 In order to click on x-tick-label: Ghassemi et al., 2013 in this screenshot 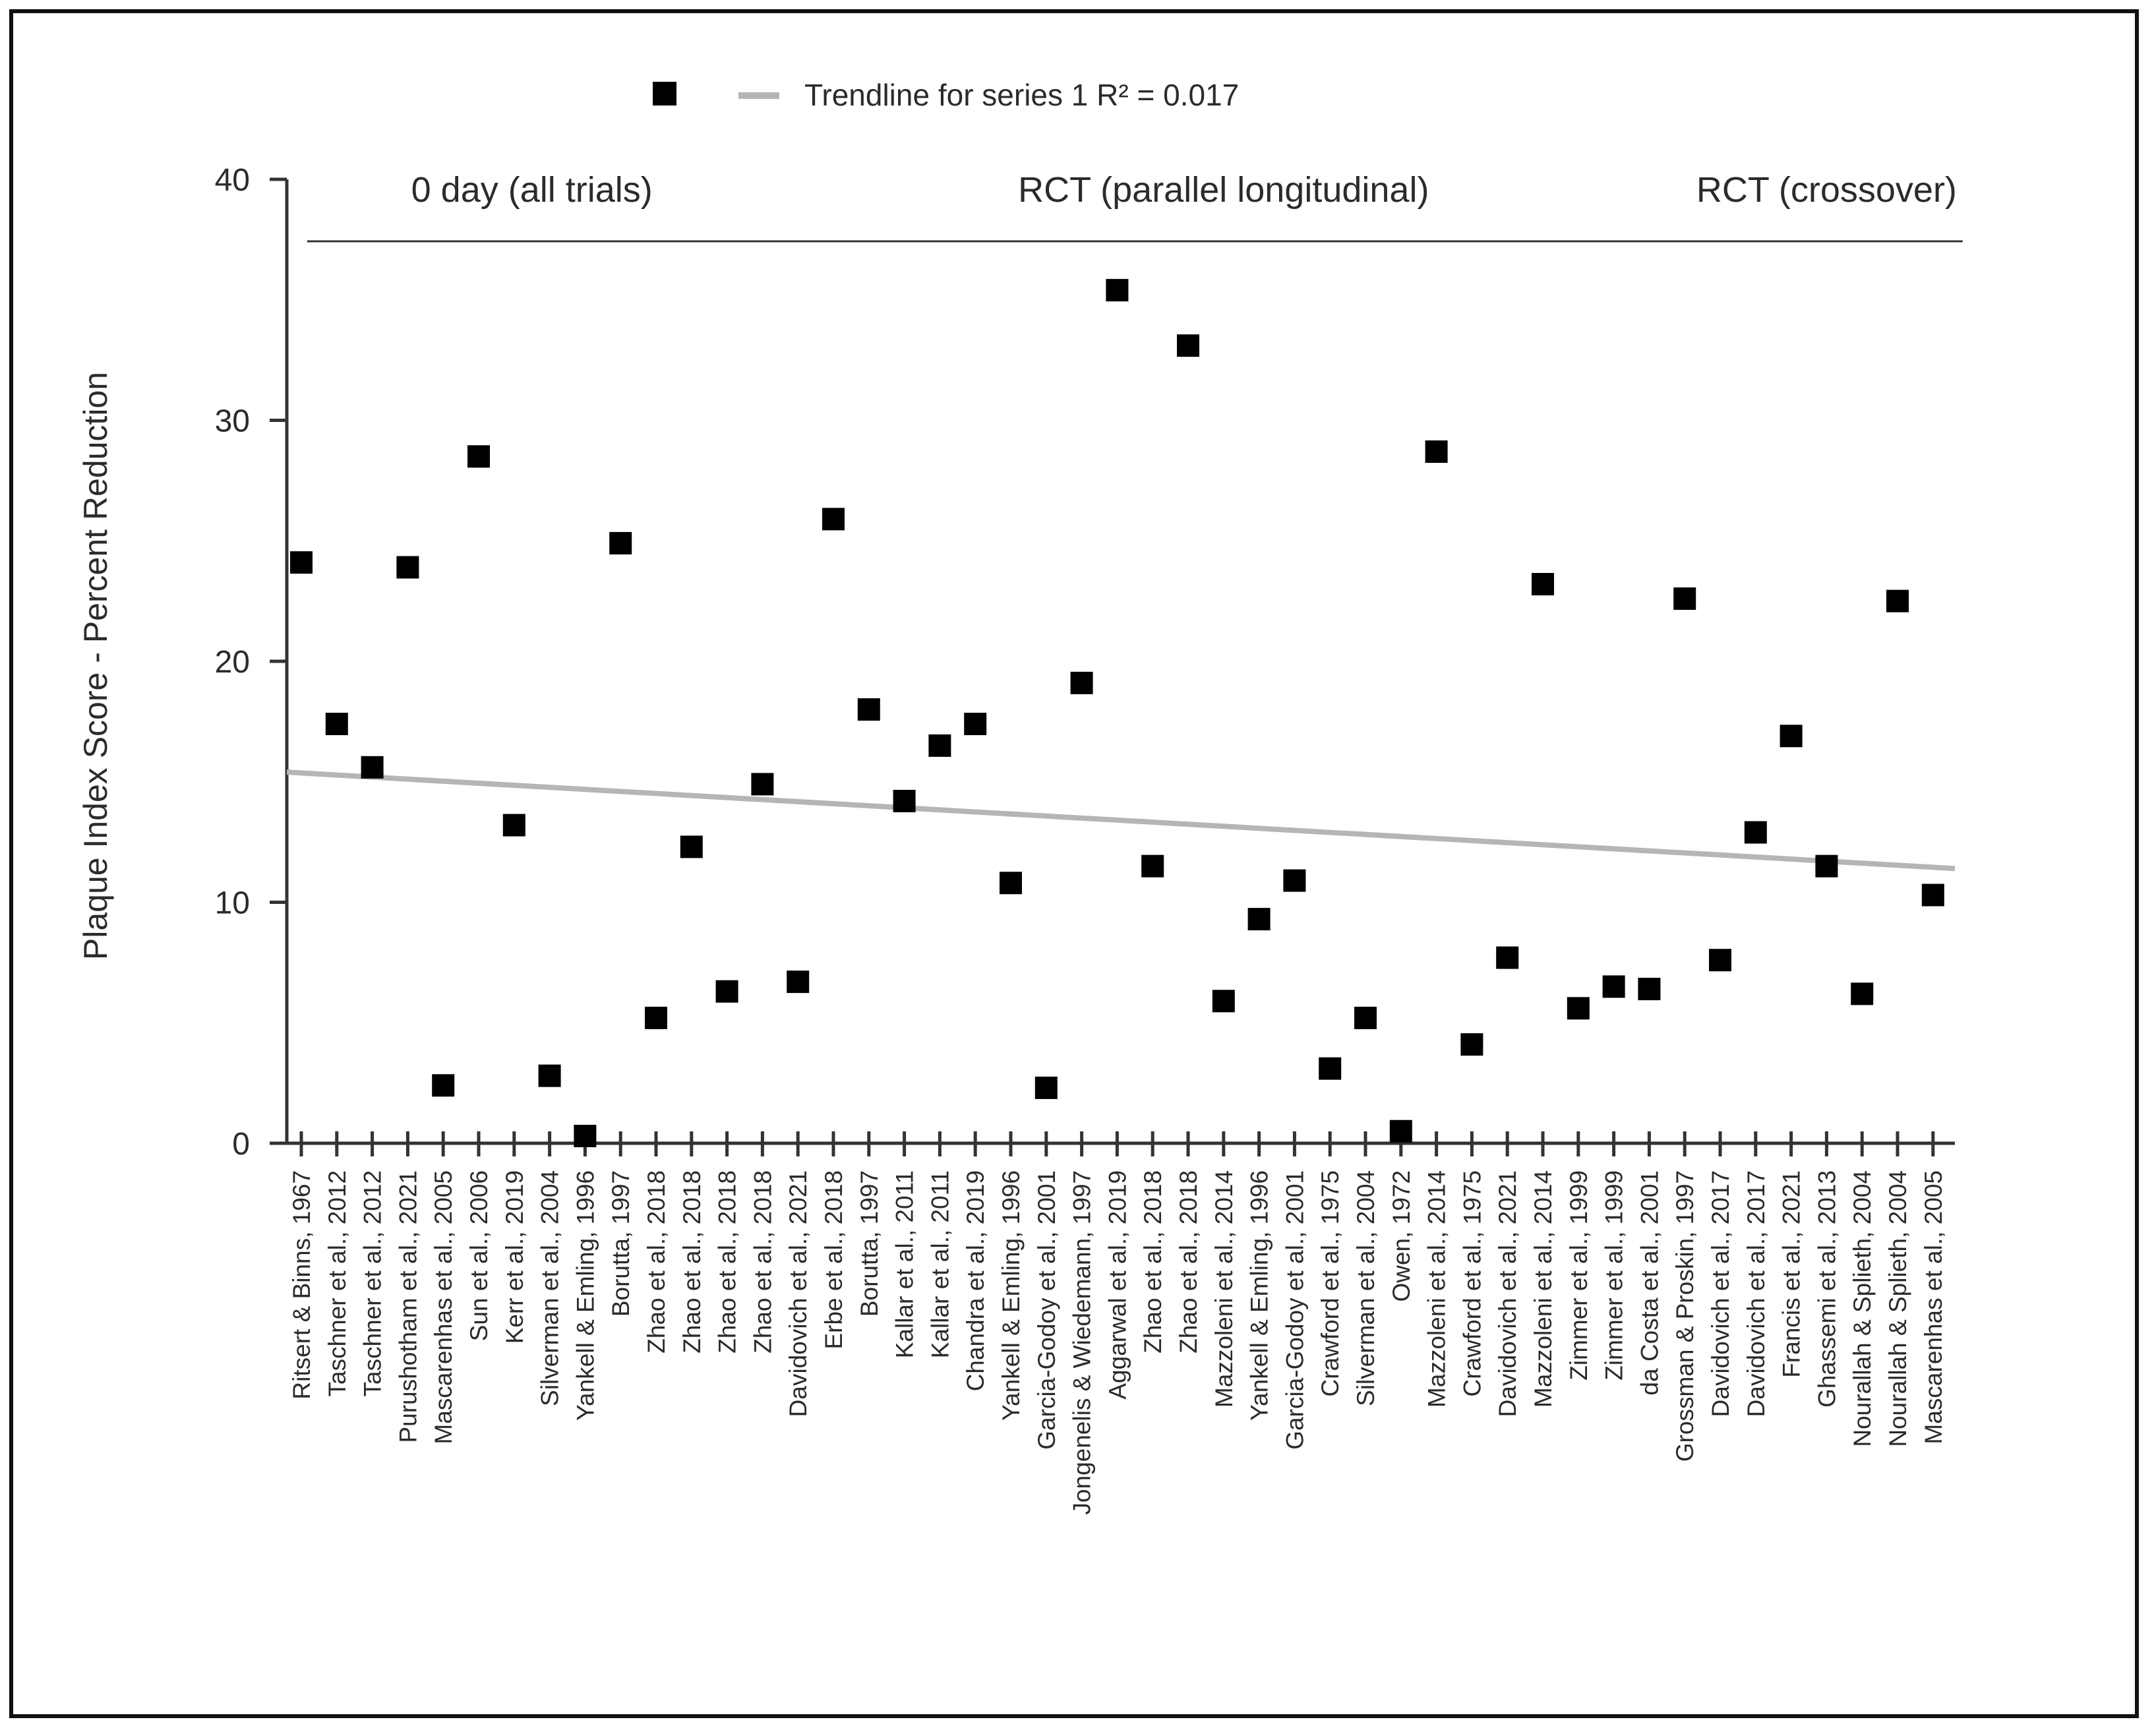, I will do `click(1826, 1289)`.